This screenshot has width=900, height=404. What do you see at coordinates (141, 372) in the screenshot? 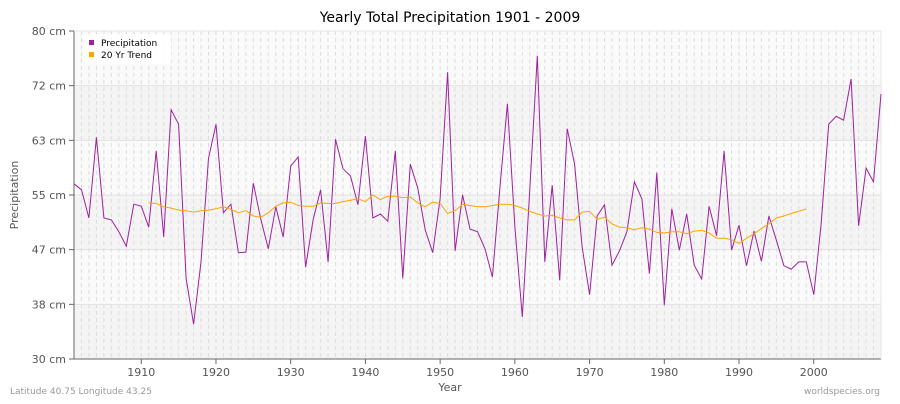
I see `x-tick-label: 1910` at bounding box center [141, 372].